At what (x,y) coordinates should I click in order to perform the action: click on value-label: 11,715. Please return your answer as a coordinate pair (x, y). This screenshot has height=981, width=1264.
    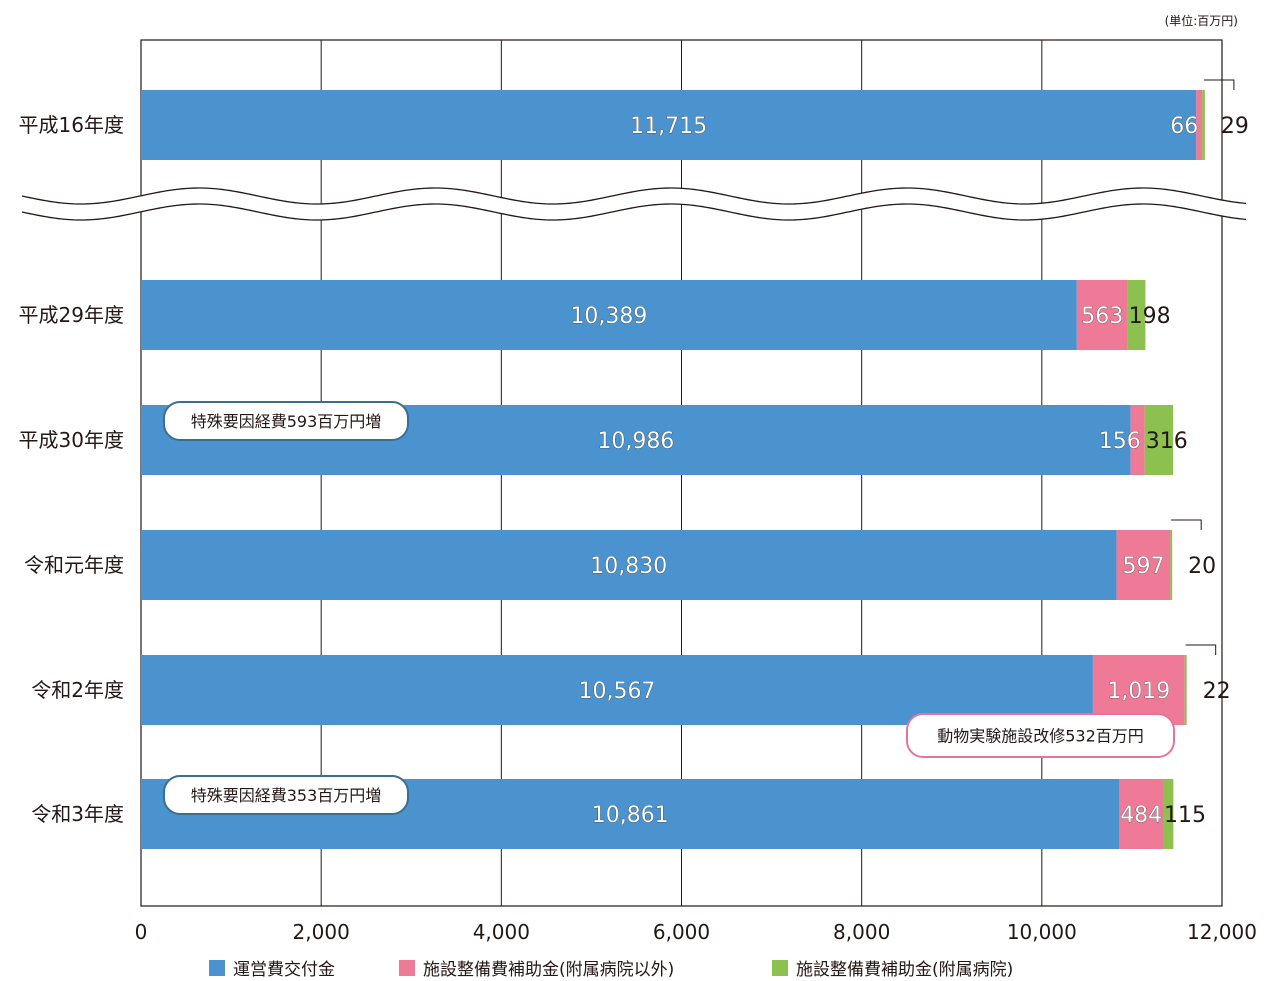
    Looking at the image, I should click on (668, 126).